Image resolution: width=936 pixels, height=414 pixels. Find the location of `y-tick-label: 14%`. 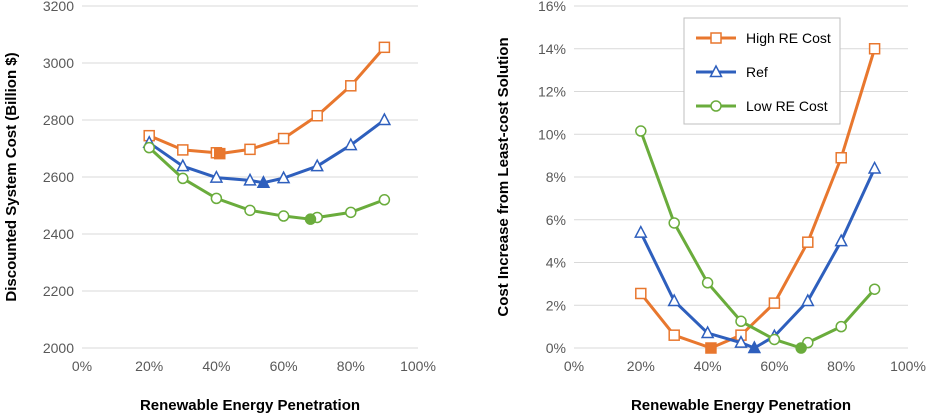

y-tick-label: 14% is located at coordinates (552, 49).